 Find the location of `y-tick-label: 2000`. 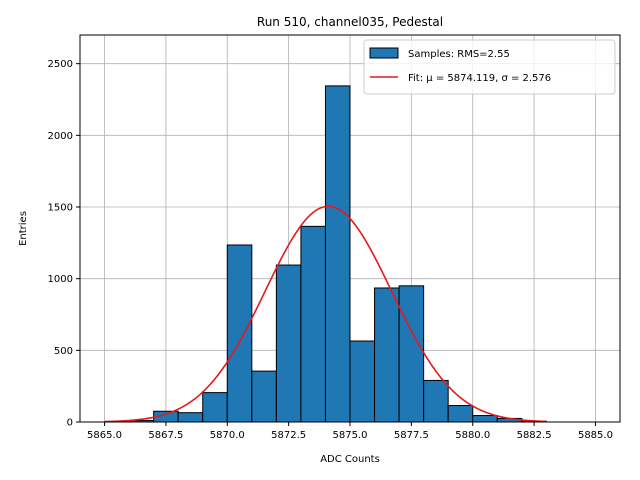

y-tick-label: 2000 is located at coordinates (60, 136).